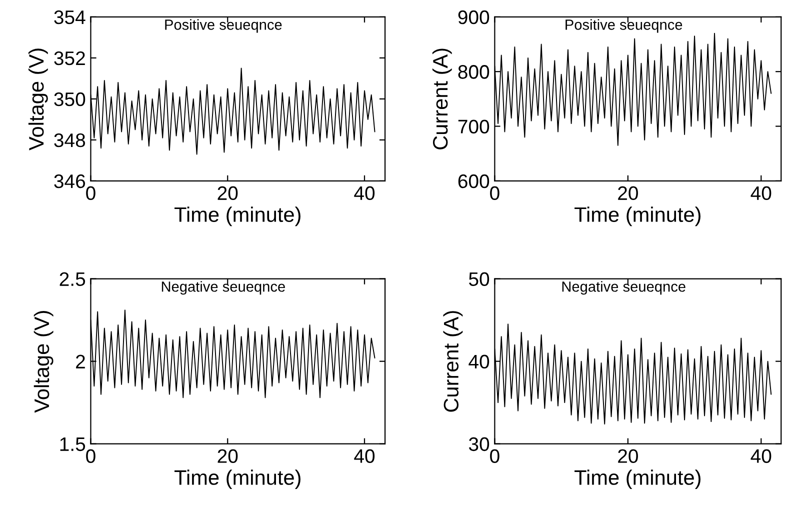 The width and height of the screenshot is (789, 529). Describe the element at coordinates (73, 279) in the screenshot. I see `y-tick-label: 2.5` at that location.